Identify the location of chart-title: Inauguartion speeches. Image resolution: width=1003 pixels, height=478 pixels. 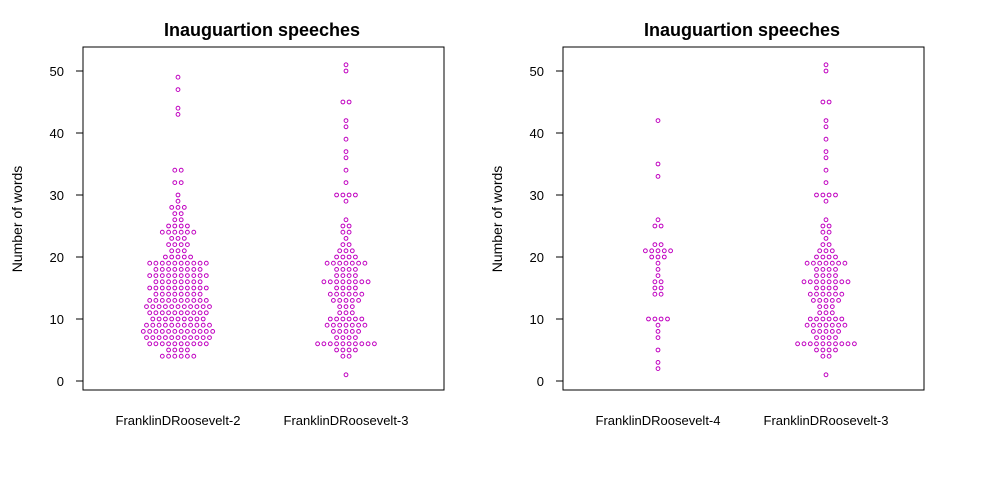
(262, 30).